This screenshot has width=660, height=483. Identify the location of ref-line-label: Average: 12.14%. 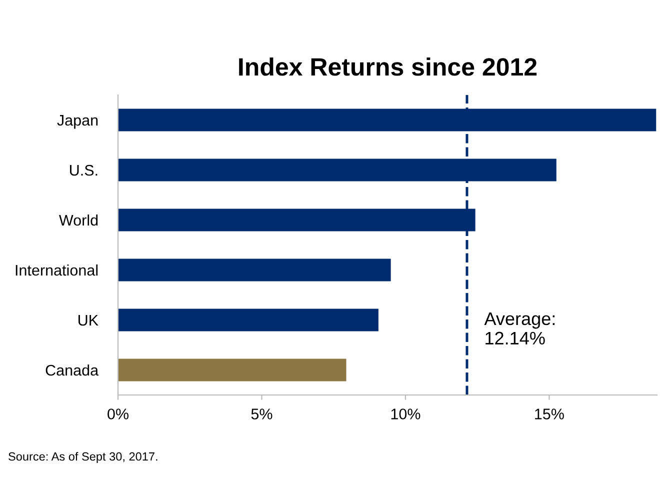
(519, 328).